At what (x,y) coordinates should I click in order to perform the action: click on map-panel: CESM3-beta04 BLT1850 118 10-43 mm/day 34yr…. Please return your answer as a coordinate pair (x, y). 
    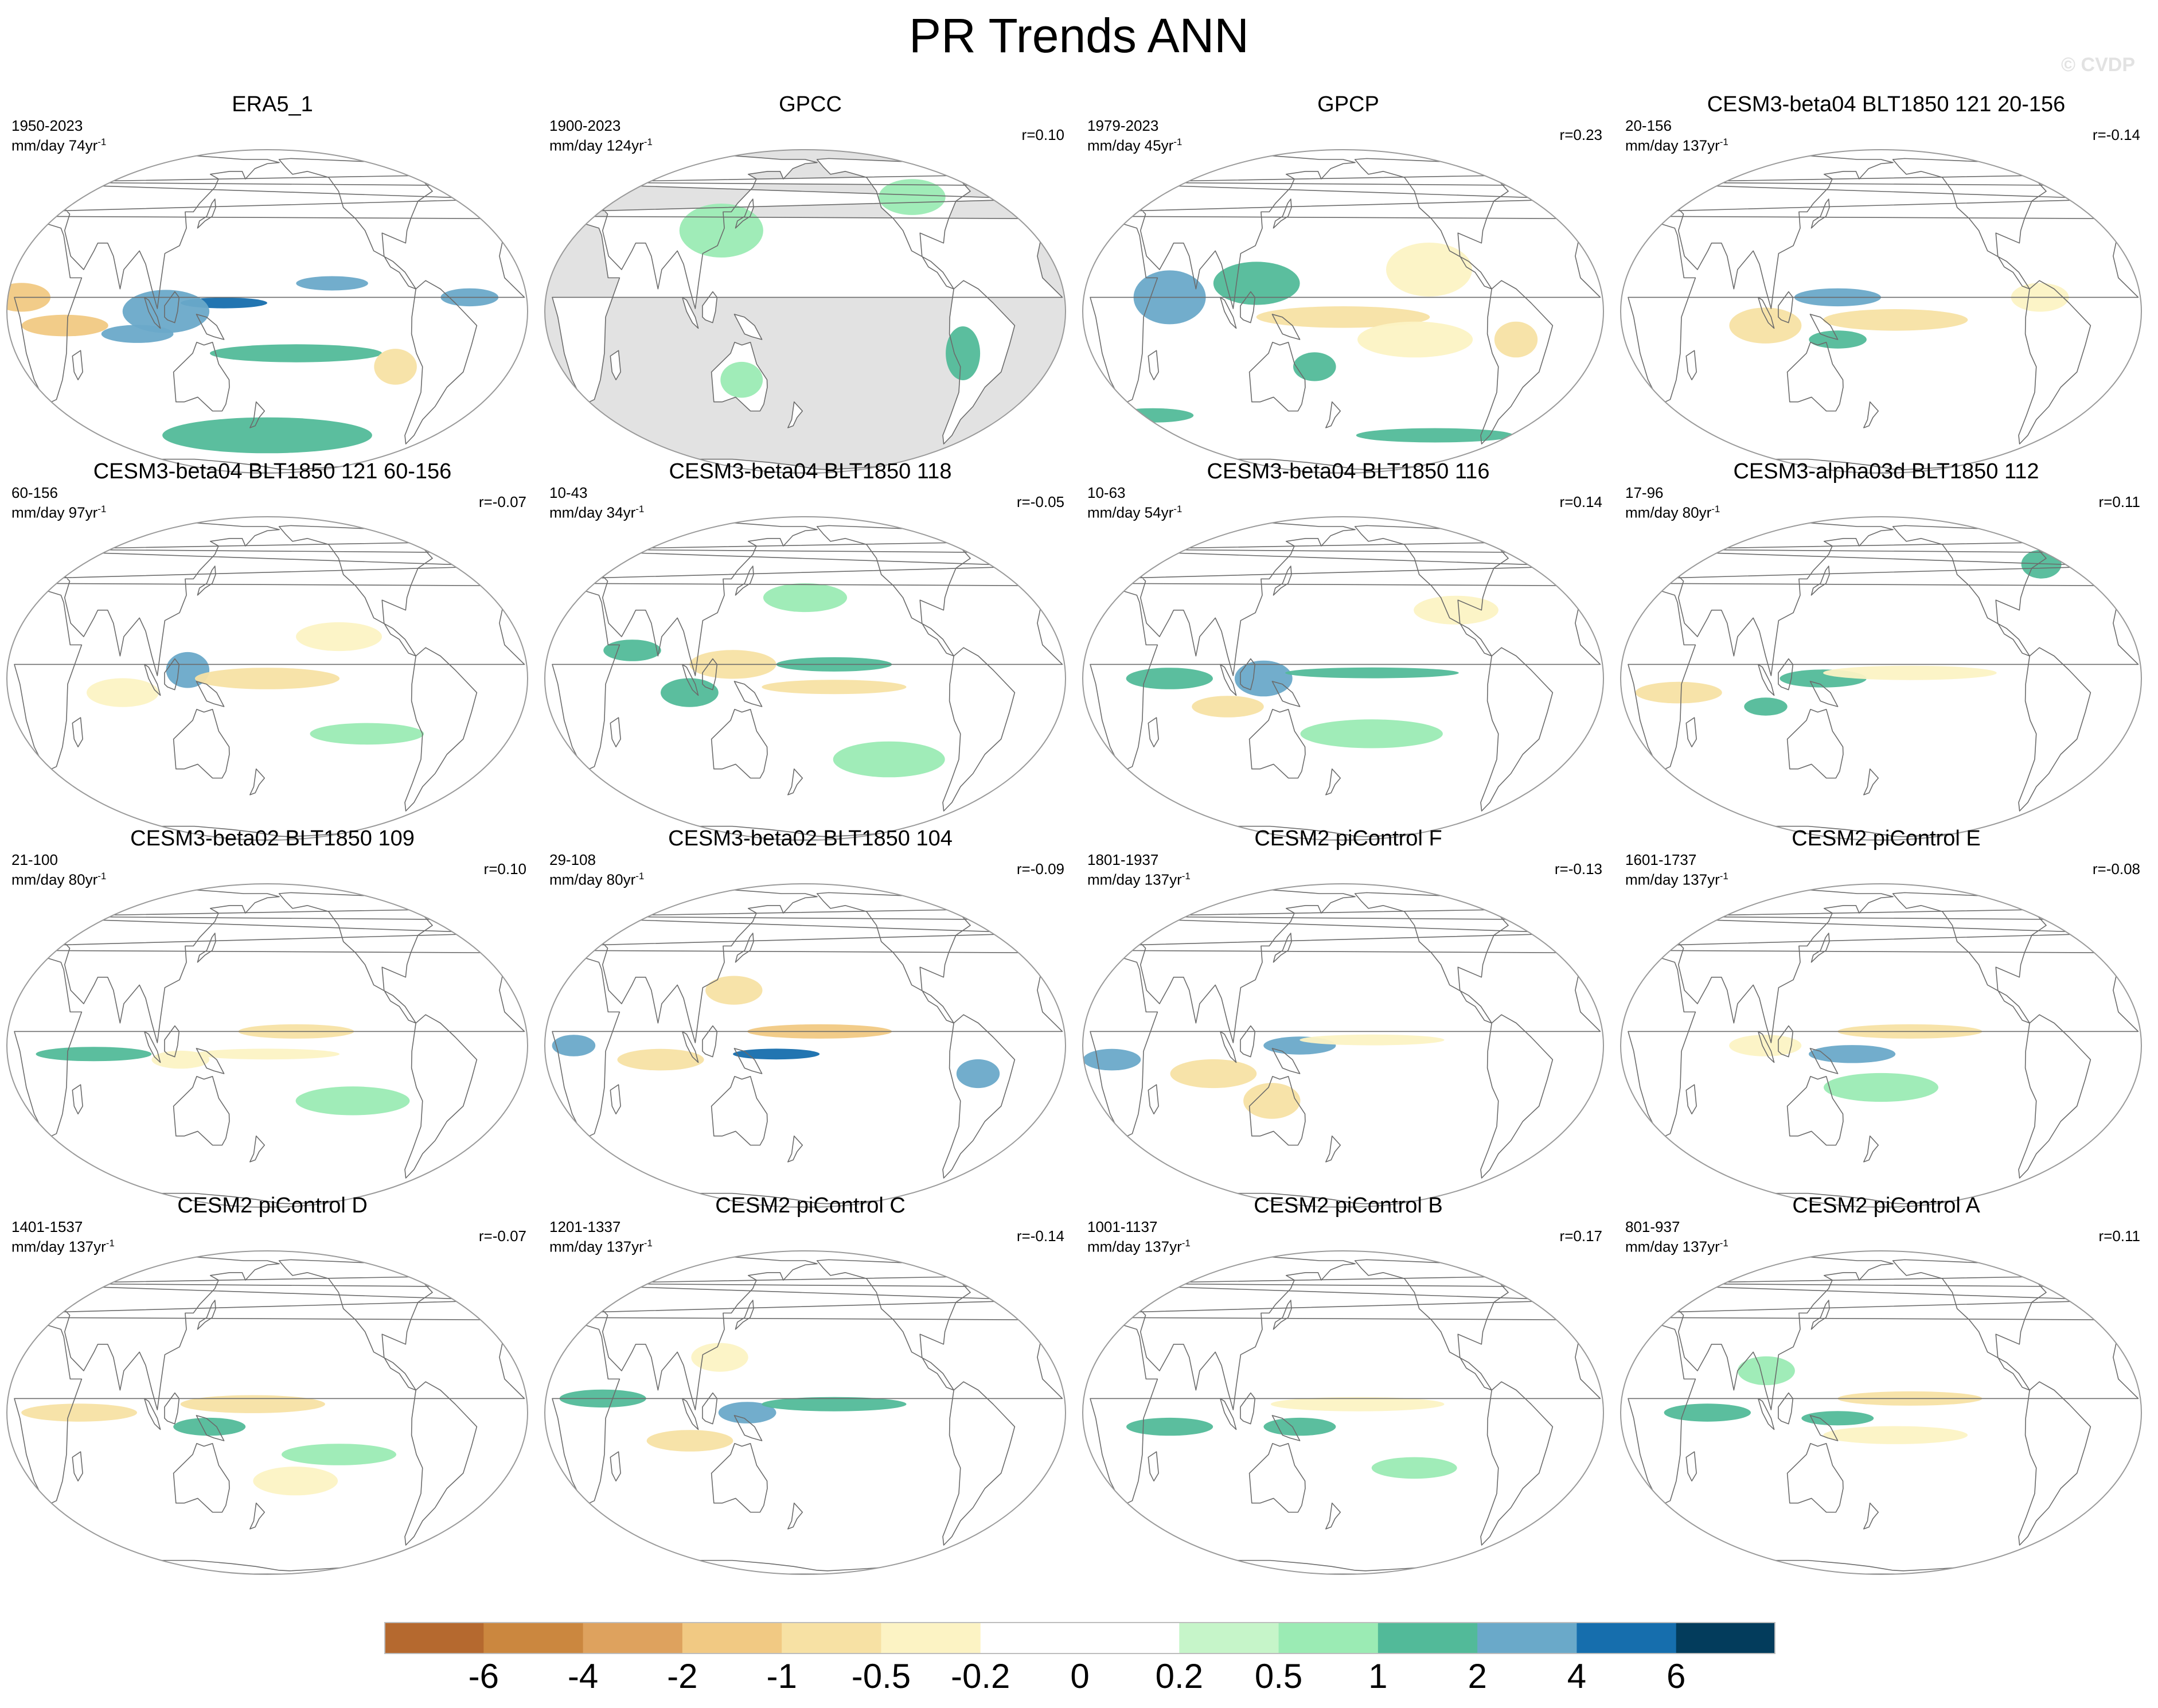
    Looking at the image, I should click on (810, 650).